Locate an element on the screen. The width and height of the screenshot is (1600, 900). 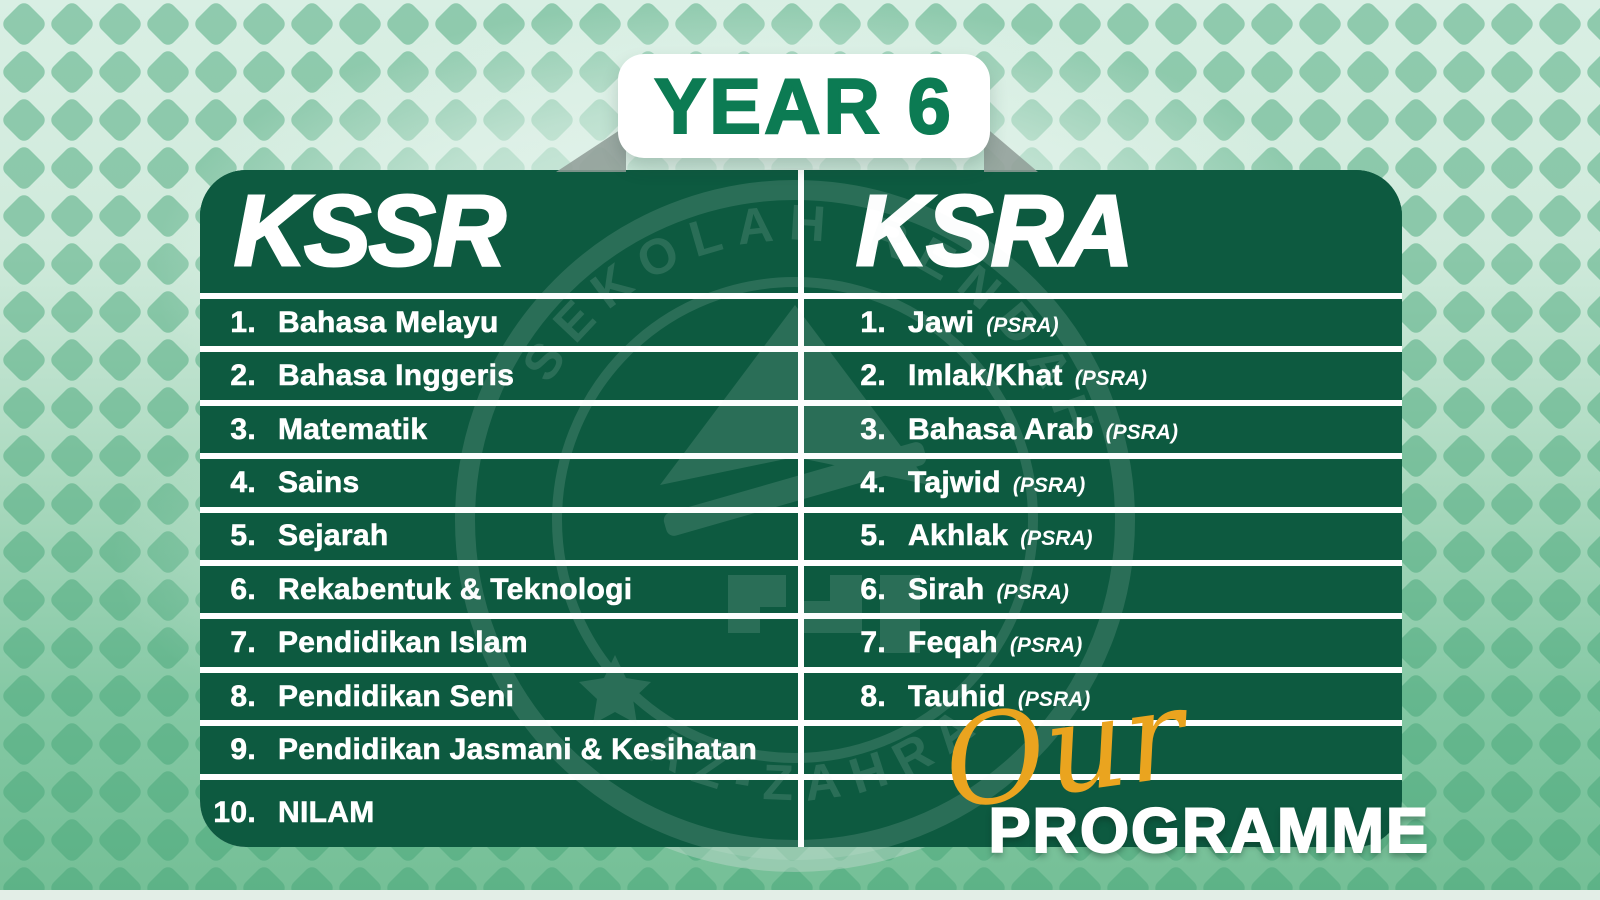
row-label: Sirah is located at coordinates (946, 589).